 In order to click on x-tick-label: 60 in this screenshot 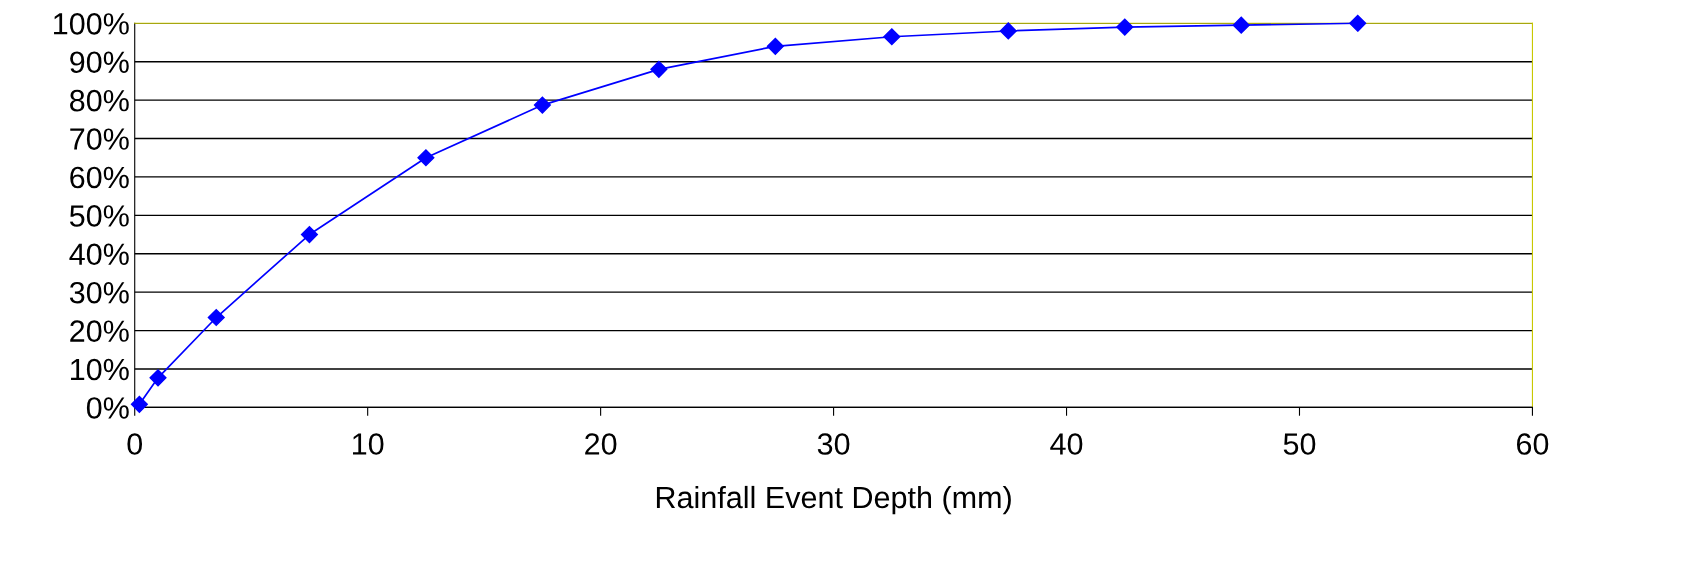, I will do `click(1533, 444)`.